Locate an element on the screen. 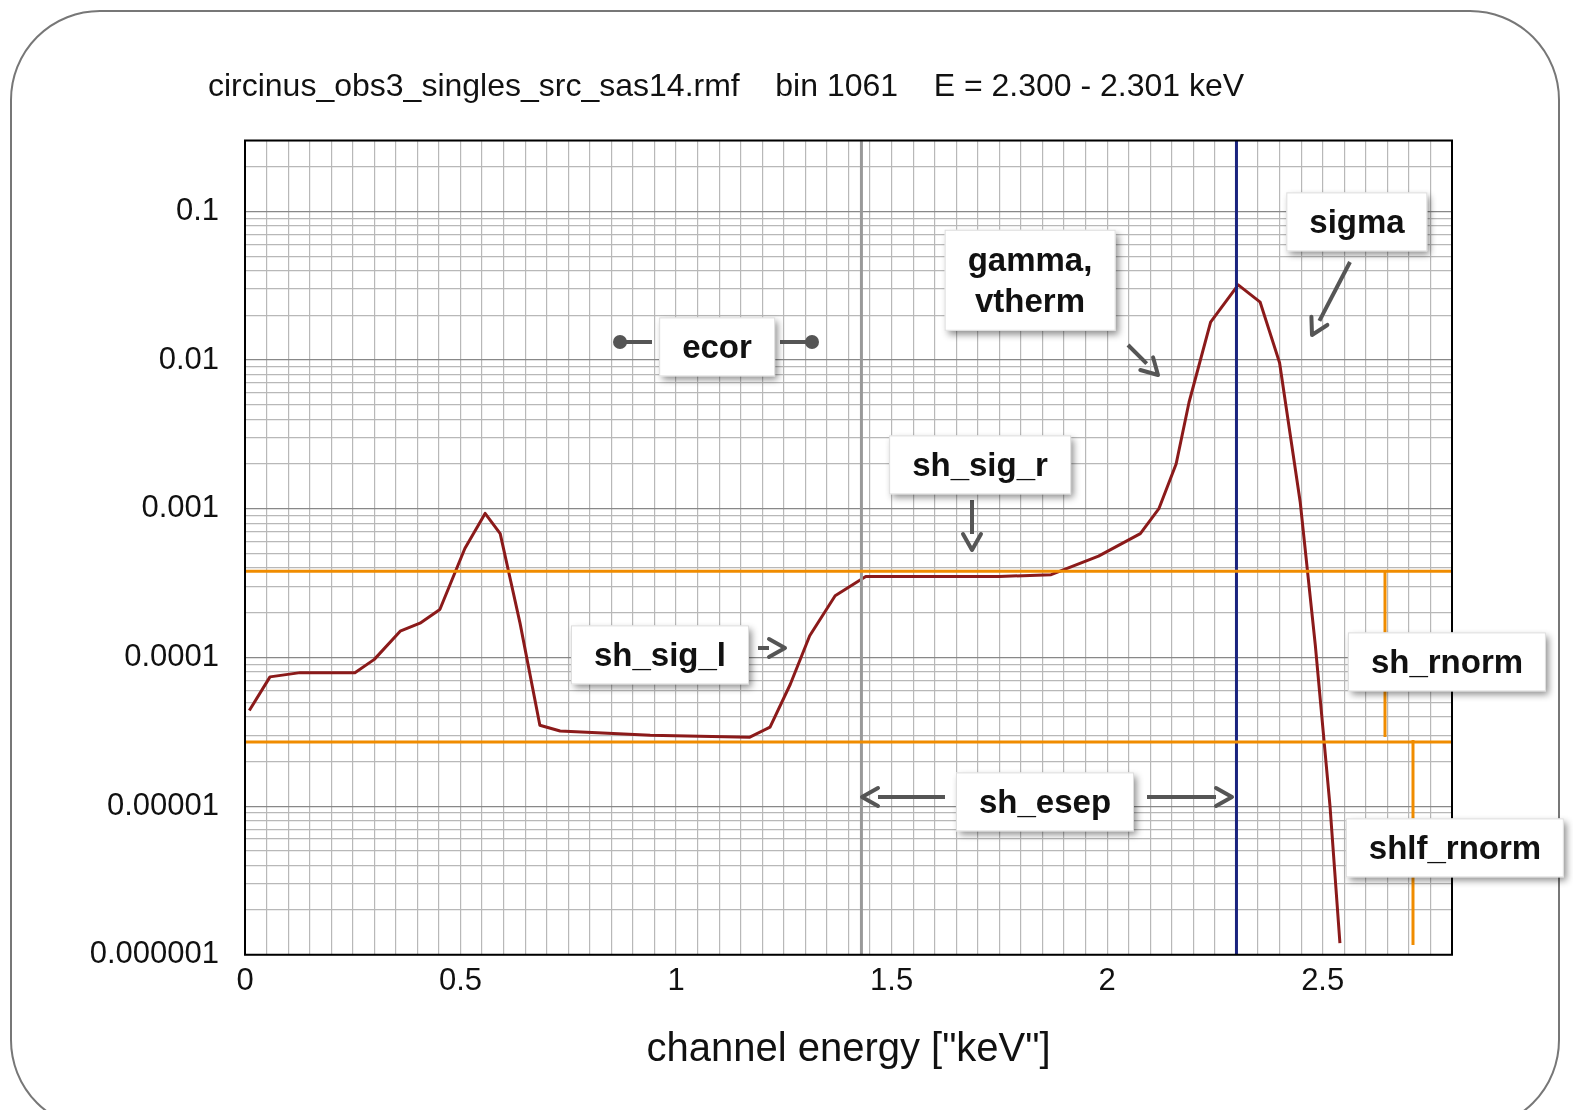 The image size is (1573, 1110). annotation: gamma, vtherm is located at coordinates (1030, 280).